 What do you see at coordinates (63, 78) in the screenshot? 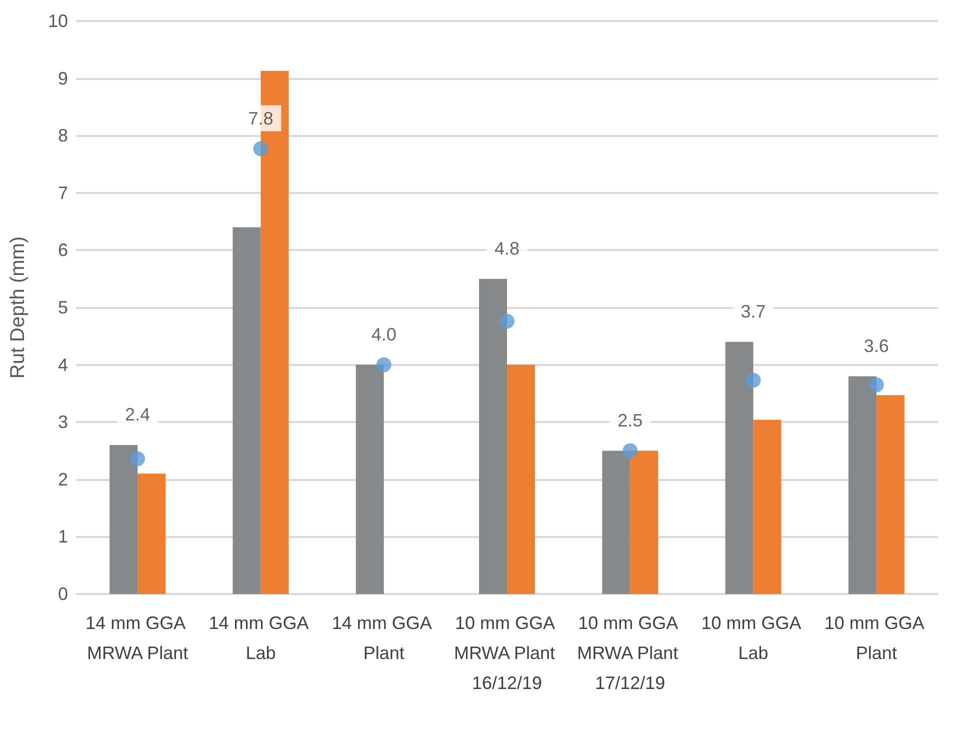
I see `y-tick-label: 9` at bounding box center [63, 78].